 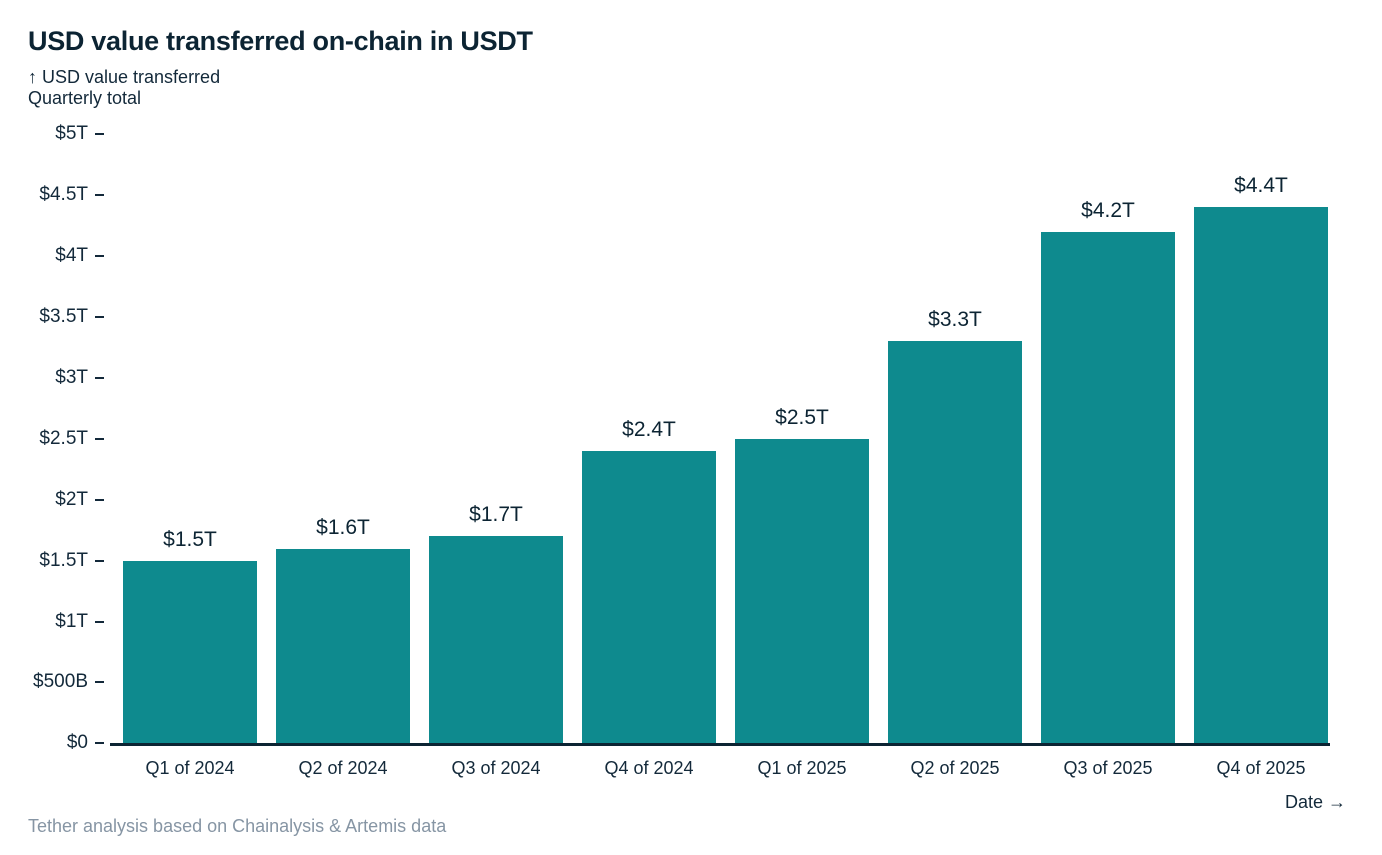 I want to click on bar-column: $1.6T, so click(x=343, y=439).